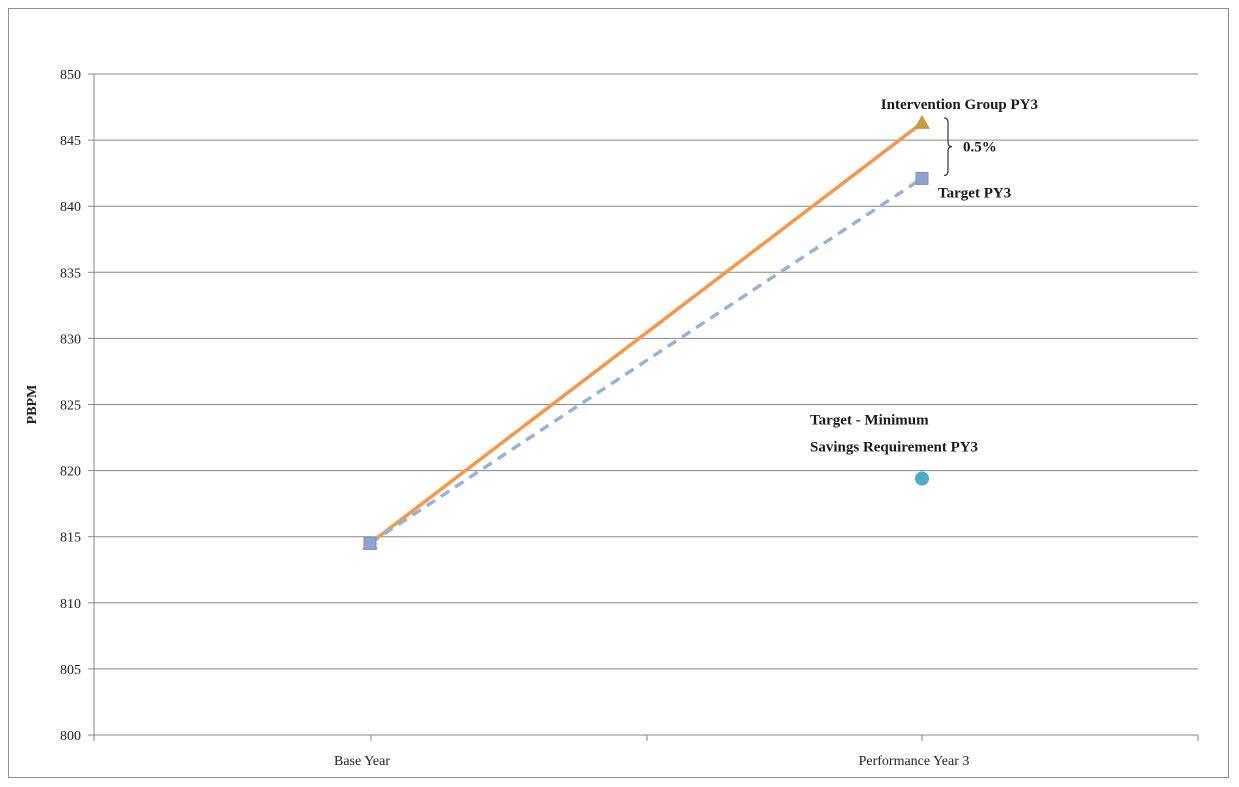 The width and height of the screenshot is (1239, 787). Describe the element at coordinates (922, 121) in the screenshot. I see `point-marker-intervention` at that location.